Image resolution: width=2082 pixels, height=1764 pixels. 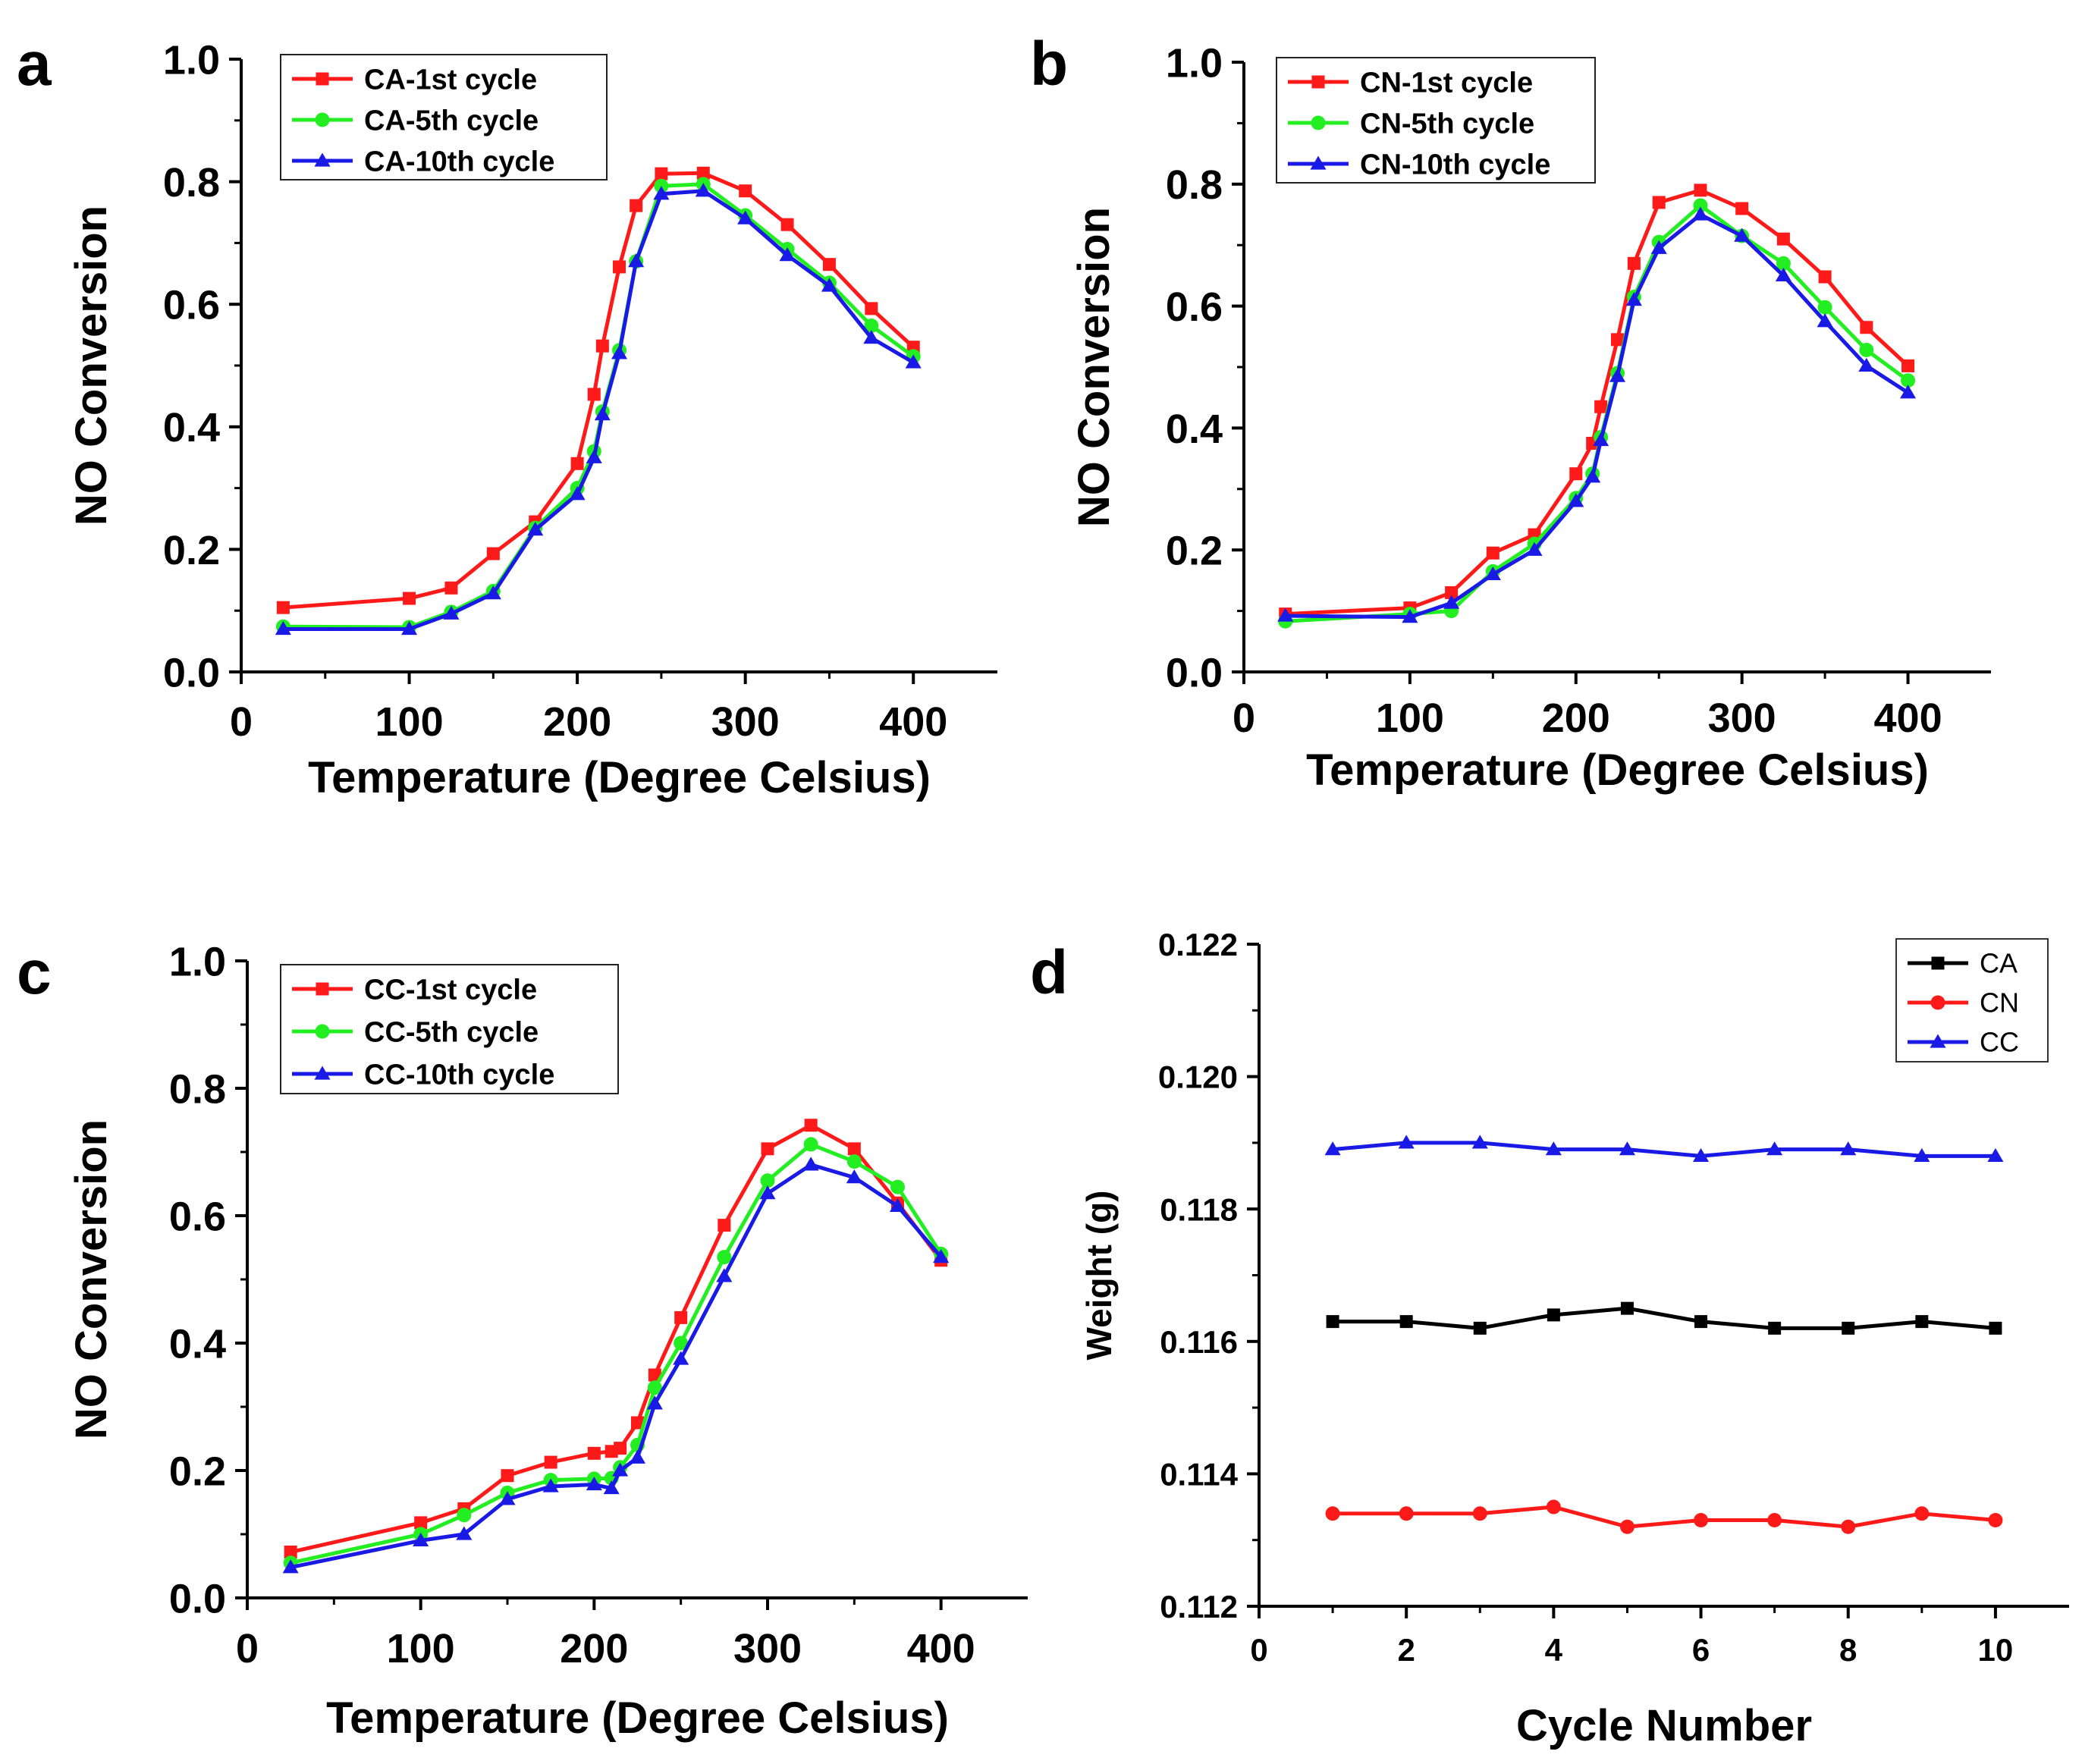 I want to click on x-tick-label: 200, so click(x=594, y=1648).